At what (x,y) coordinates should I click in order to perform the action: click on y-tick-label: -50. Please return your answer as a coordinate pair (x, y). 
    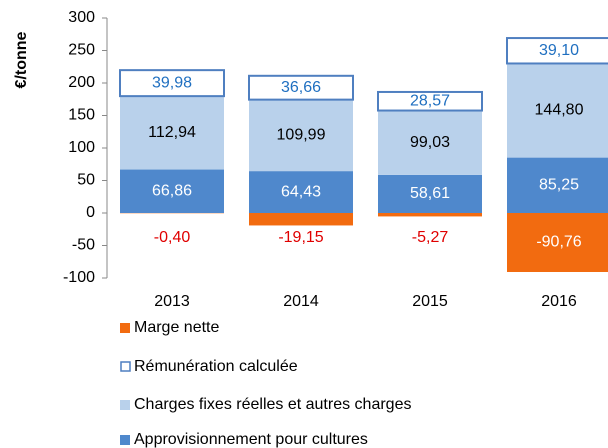
    Looking at the image, I should click on (83, 245).